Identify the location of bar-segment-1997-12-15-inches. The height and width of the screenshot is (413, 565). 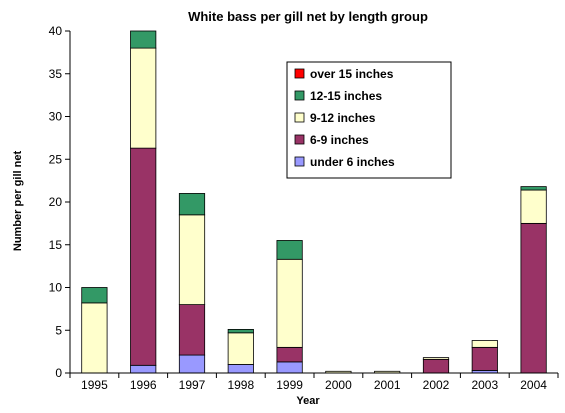
(192, 204).